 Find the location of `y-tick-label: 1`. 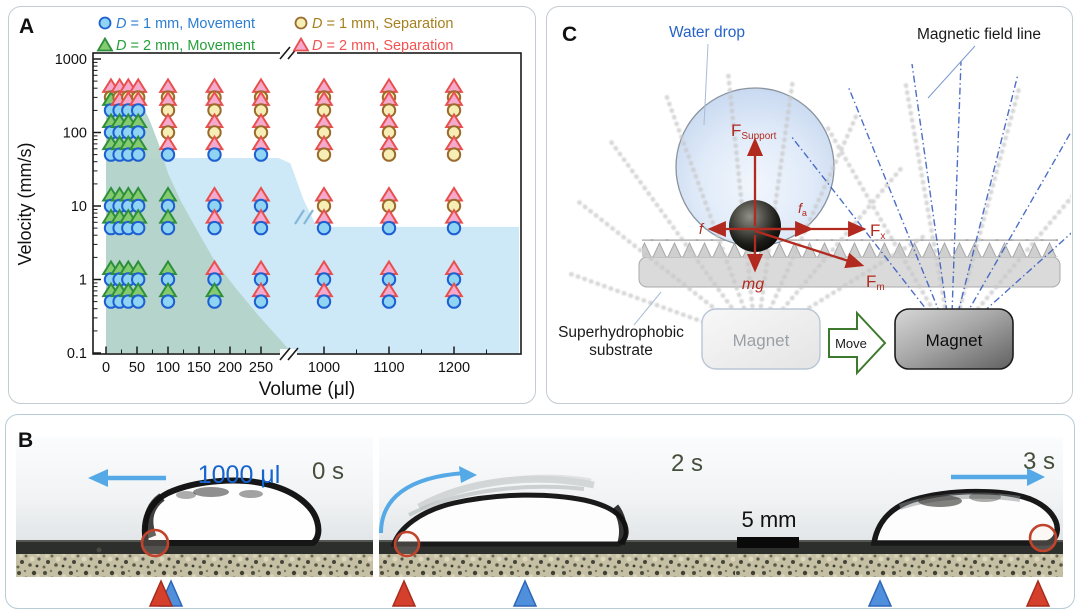

y-tick-label: 1 is located at coordinates (83, 281).